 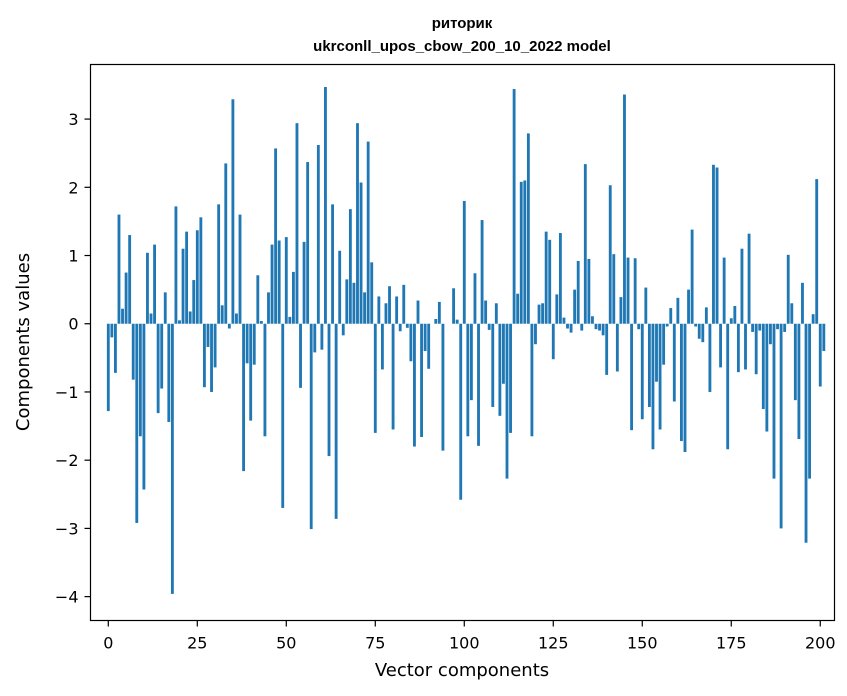 What do you see at coordinates (23, 342) in the screenshot?
I see `y-axis-label: Components values` at bounding box center [23, 342].